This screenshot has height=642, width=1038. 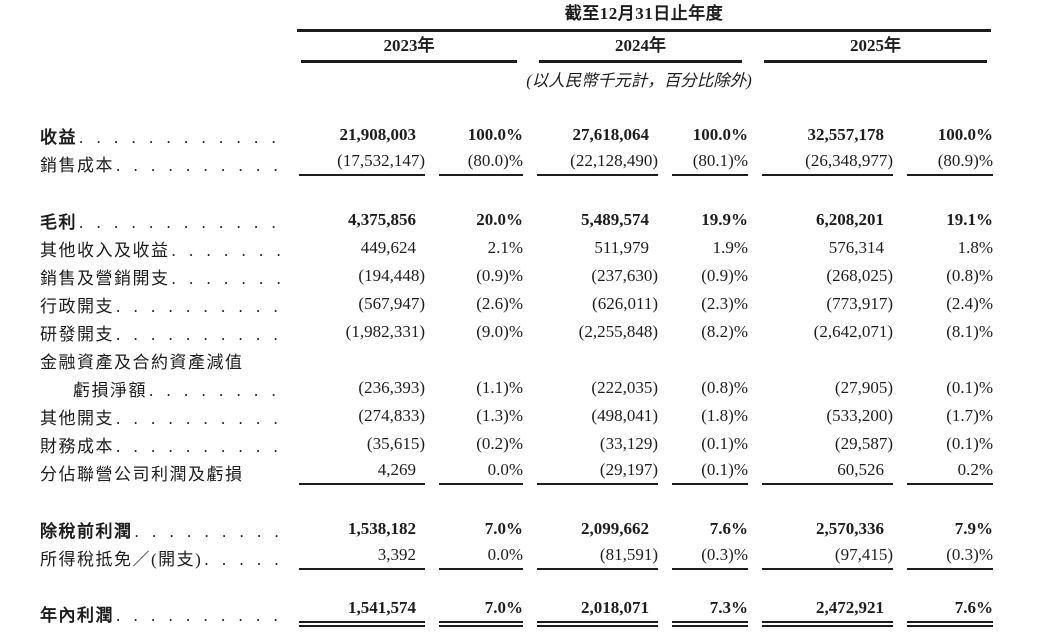 What do you see at coordinates (943, 528) in the screenshot?
I see `percent-cell: 7.9%` at bounding box center [943, 528].